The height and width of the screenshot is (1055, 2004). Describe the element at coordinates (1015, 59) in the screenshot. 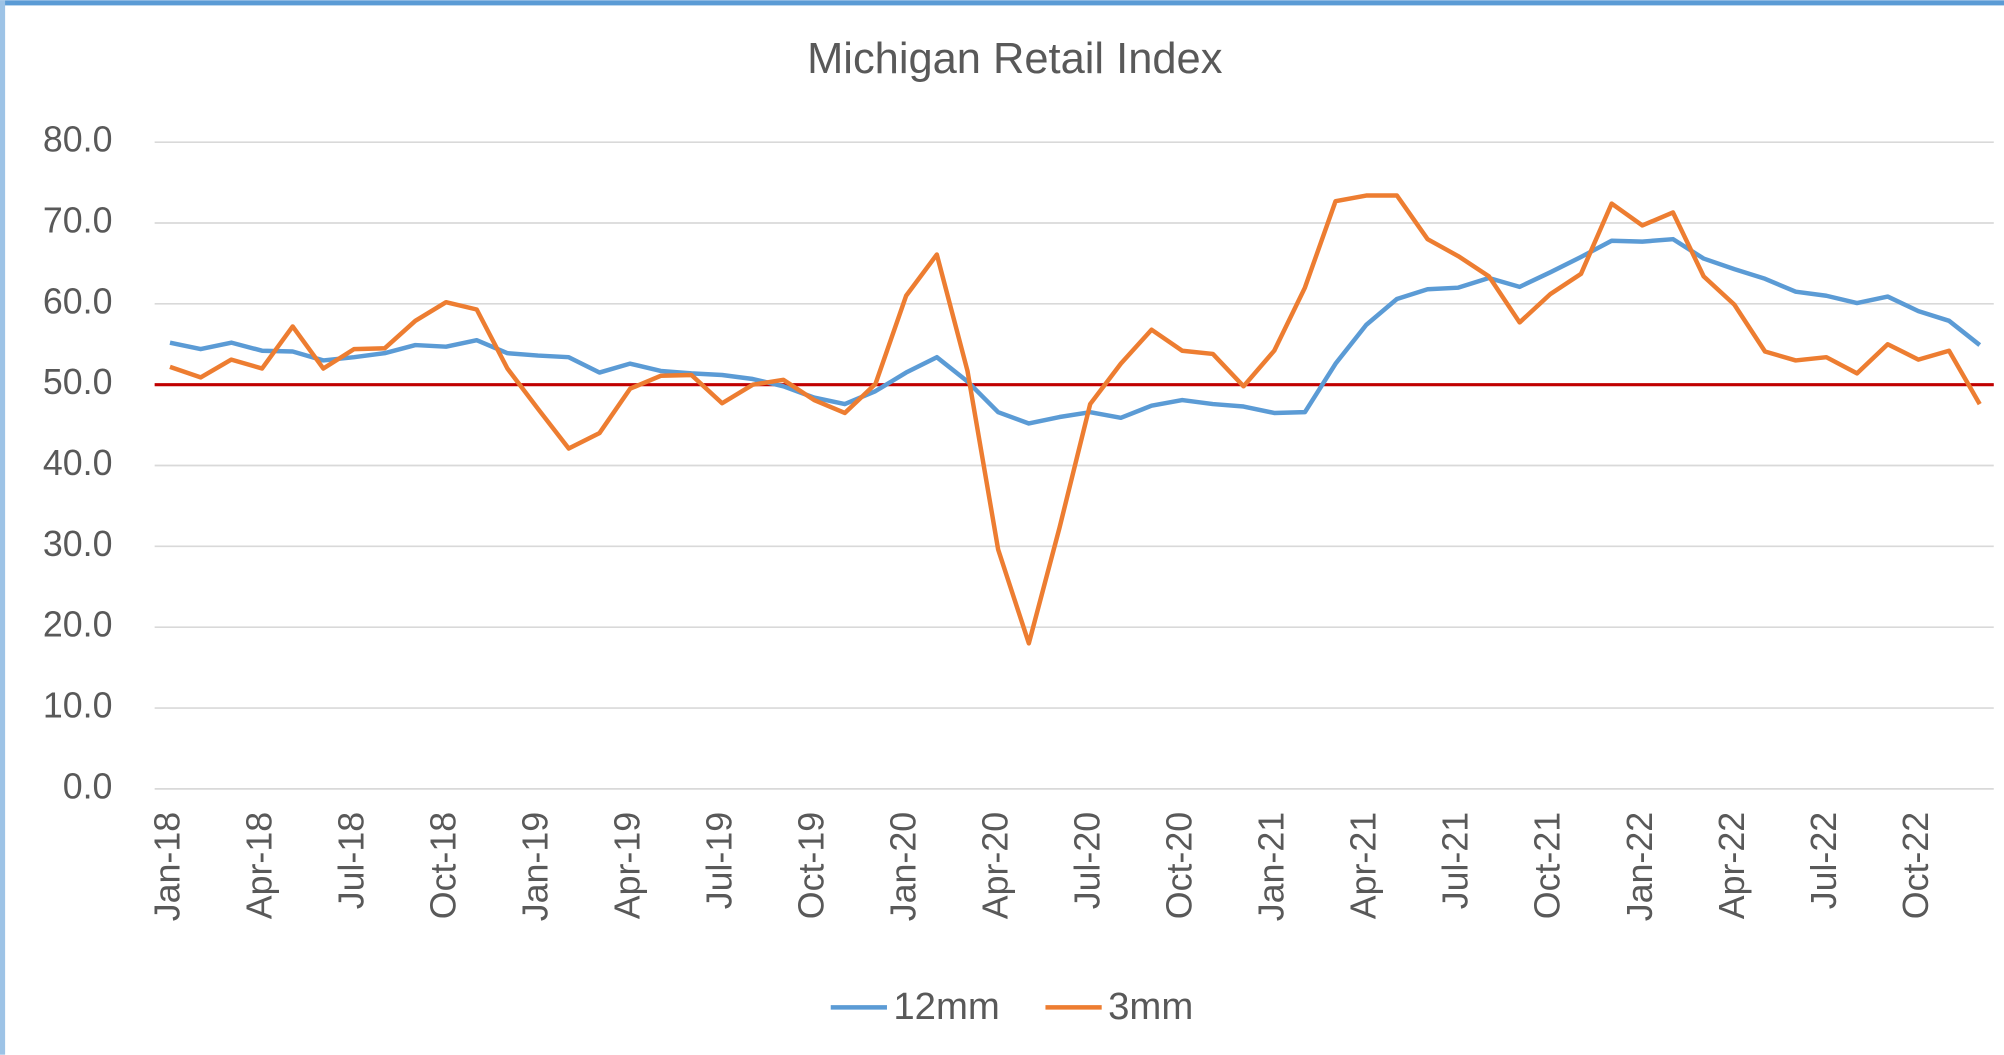

I see `chart-title: Michigan Retail Index` at that location.